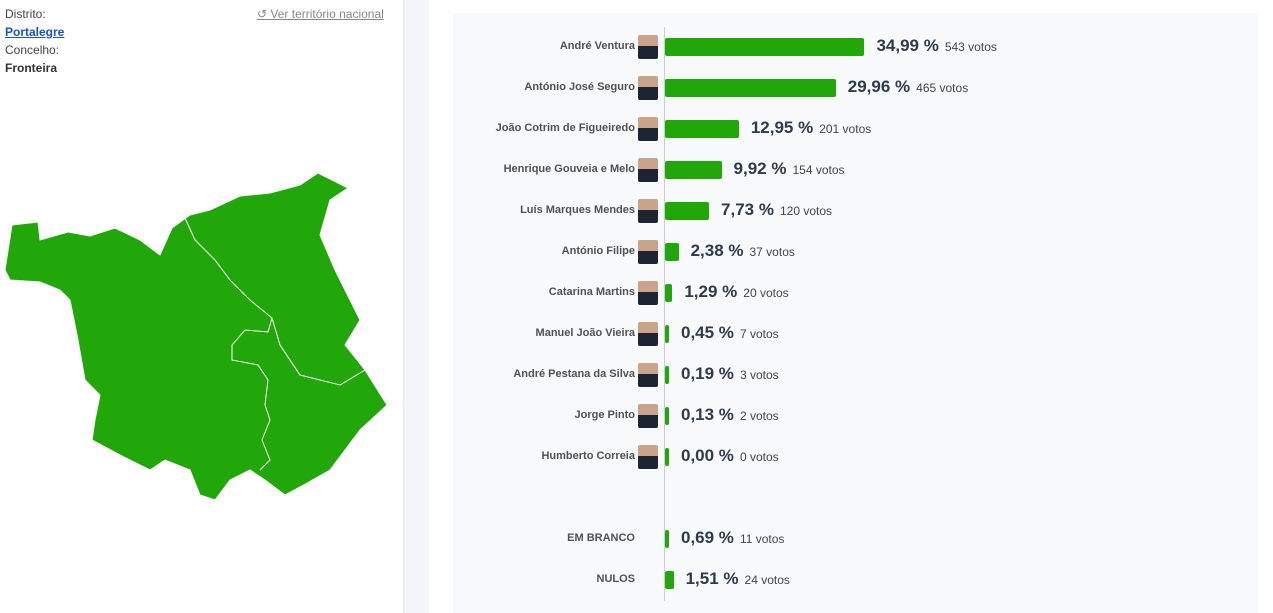 The image size is (1273, 613). What do you see at coordinates (766, 293) in the screenshot?
I see `vote-count: 20 votos` at bounding box center [766, 293].